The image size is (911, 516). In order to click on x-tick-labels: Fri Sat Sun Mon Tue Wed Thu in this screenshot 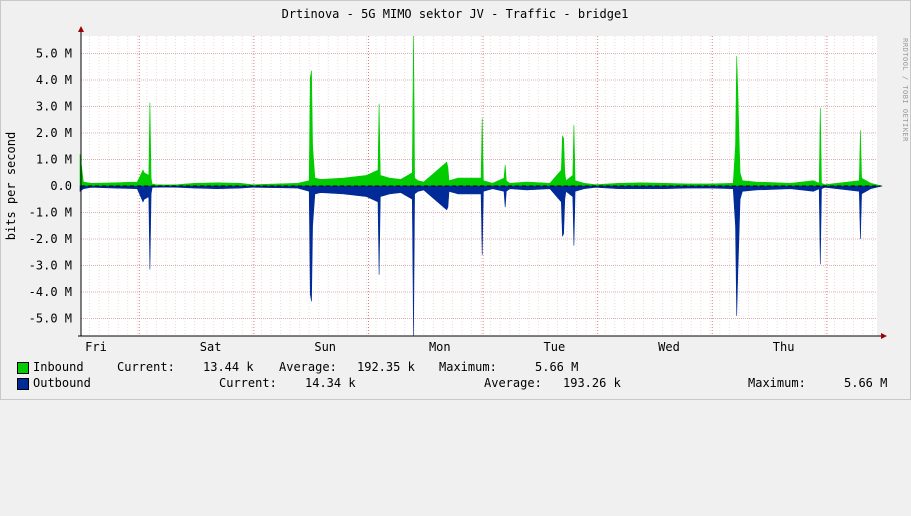, I will do `click(439, 347)`.